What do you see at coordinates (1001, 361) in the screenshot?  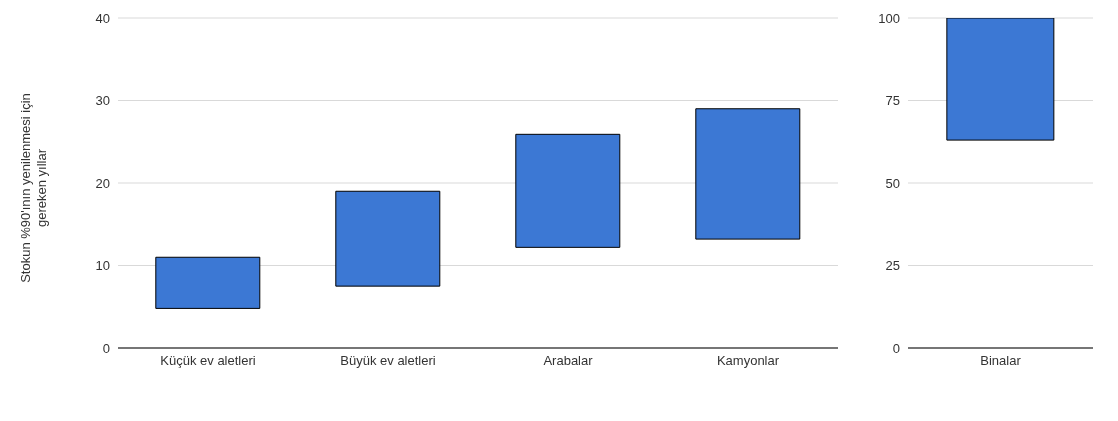 I see `x-tick-label: Binalar` at bounding box center [1001, 361].